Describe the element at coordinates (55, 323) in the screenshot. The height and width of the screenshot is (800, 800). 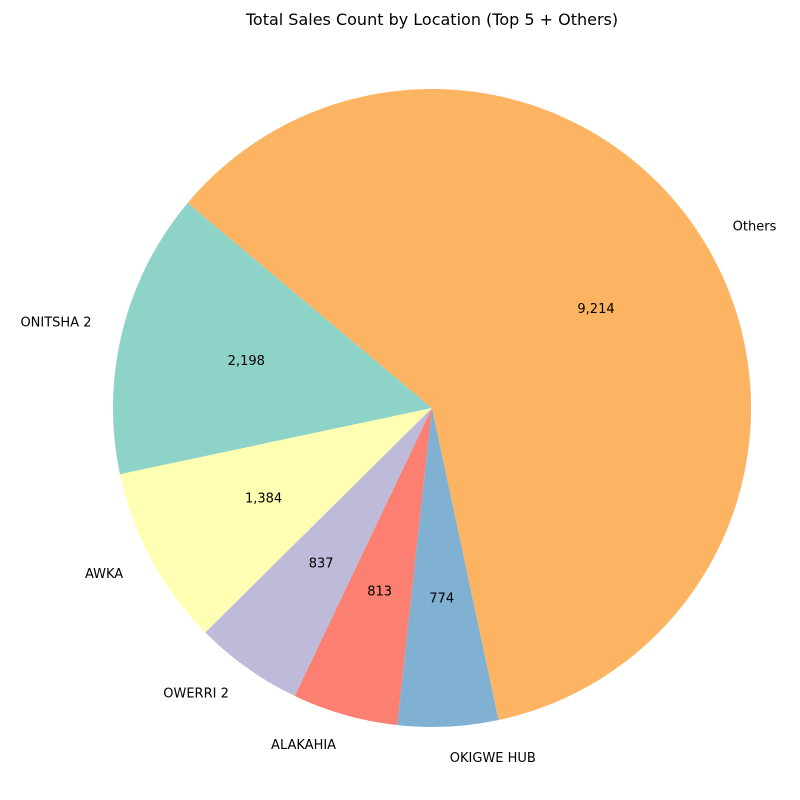
I see `category-label-onitsha-2: ONITSHA 2` at that location.